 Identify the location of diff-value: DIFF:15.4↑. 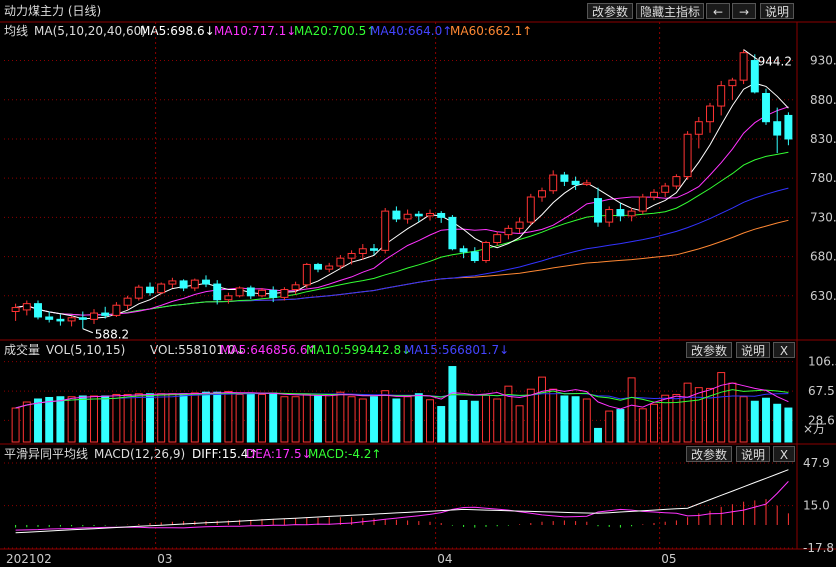
(225, 454).